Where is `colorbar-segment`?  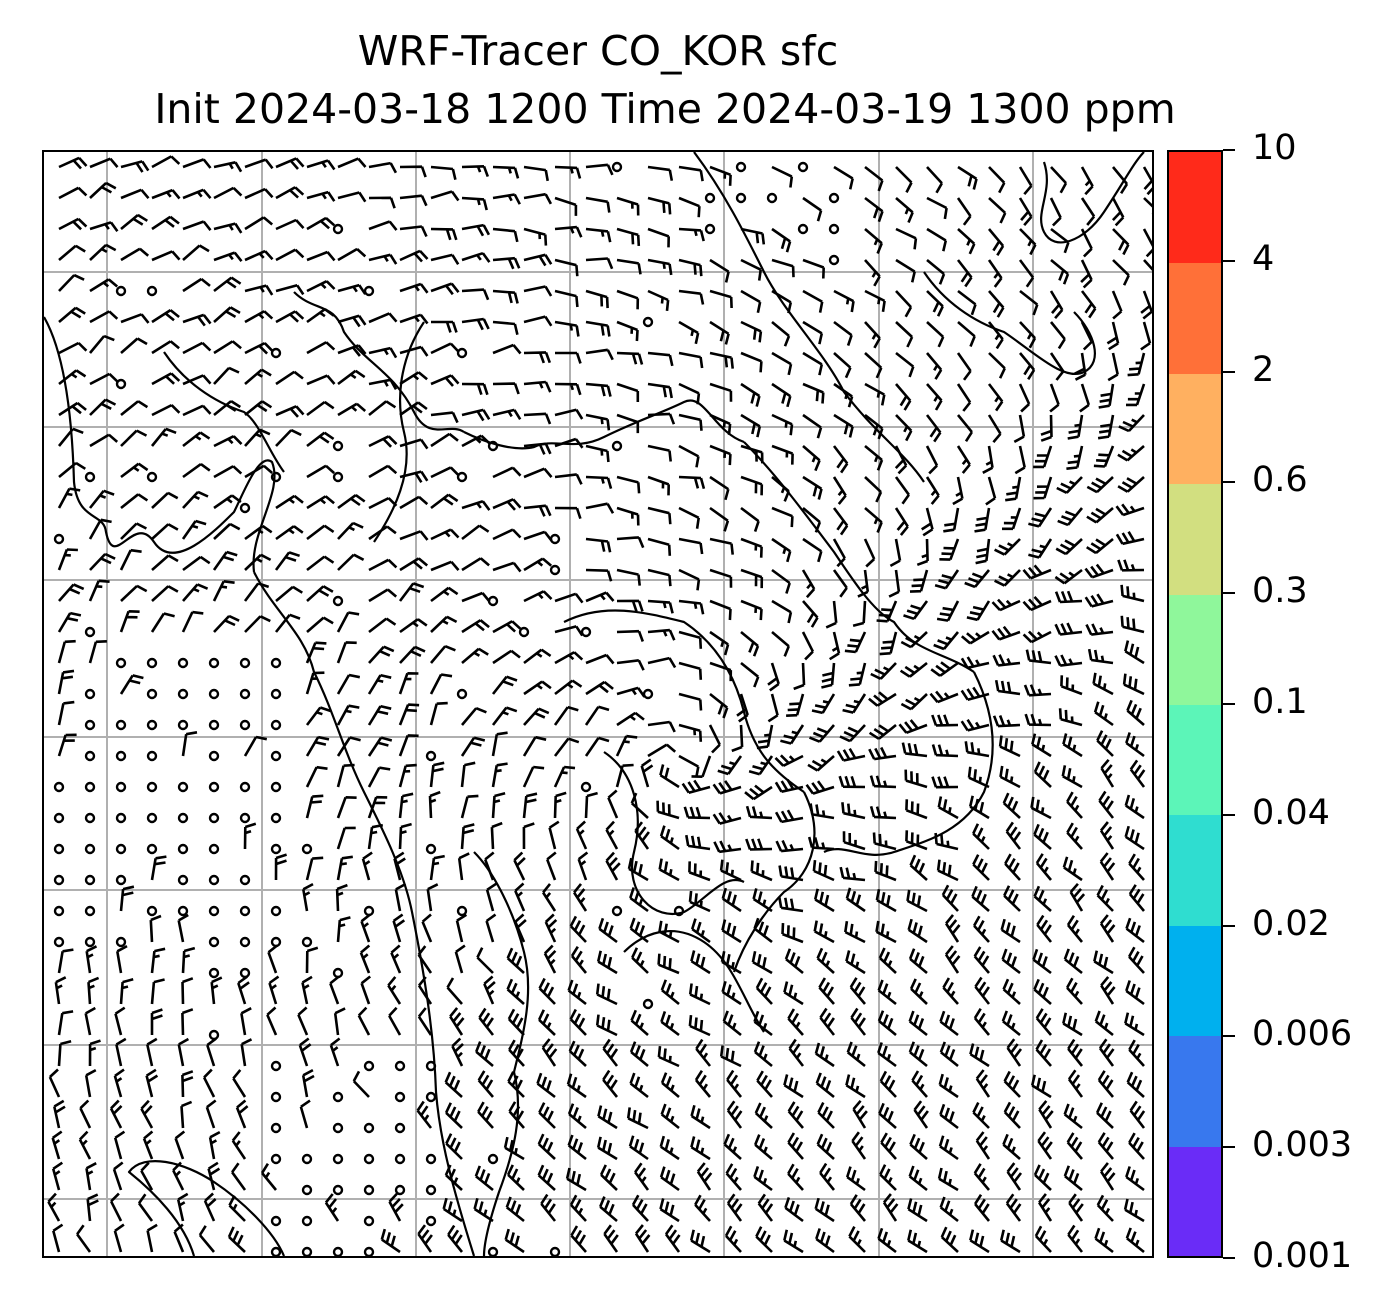
colorbar-segment is located at coordinates (1195, 760).